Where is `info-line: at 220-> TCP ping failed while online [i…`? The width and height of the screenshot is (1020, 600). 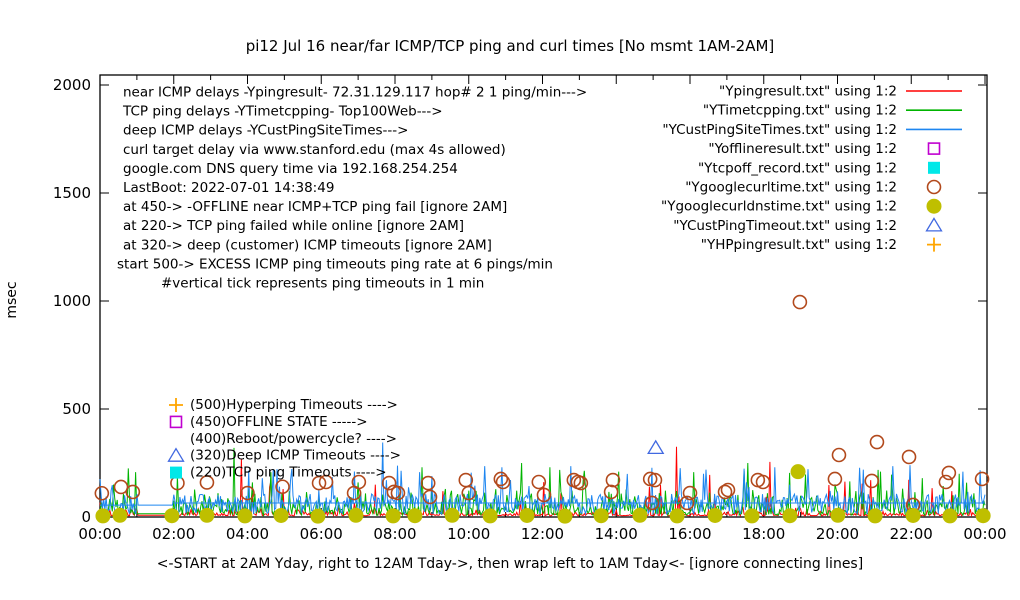
info-line: at 220-> TCP ping failed while online [i… is located at coordinates (293, 226).